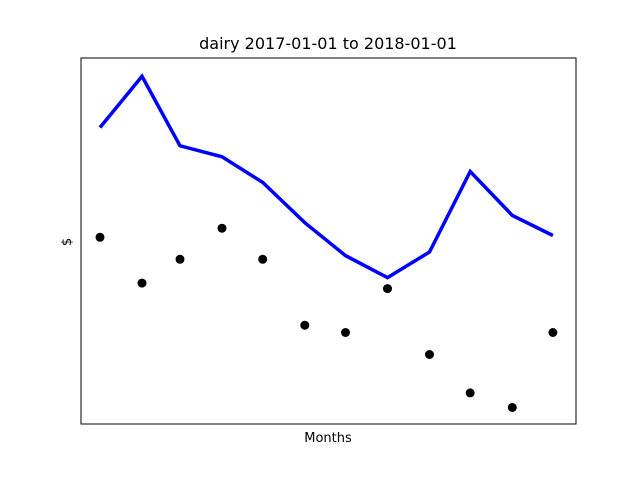  Describe the element at coordinates (328, 438) in the screenshot. I see `x-axis-label: Months` at that location.